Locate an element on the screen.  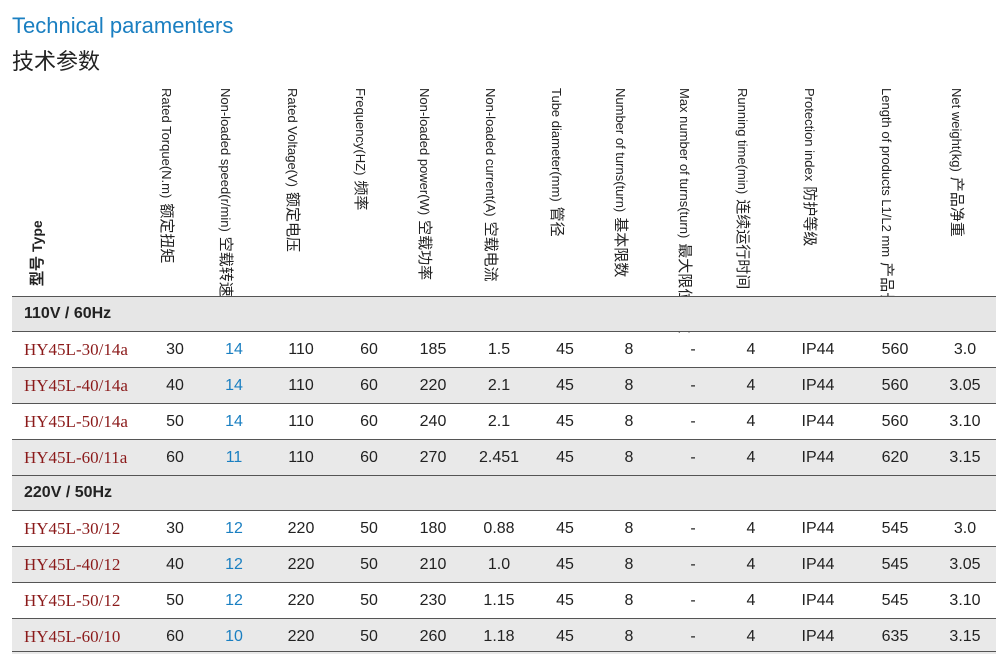
table-bottom-border is located at coordinates (504, 651).